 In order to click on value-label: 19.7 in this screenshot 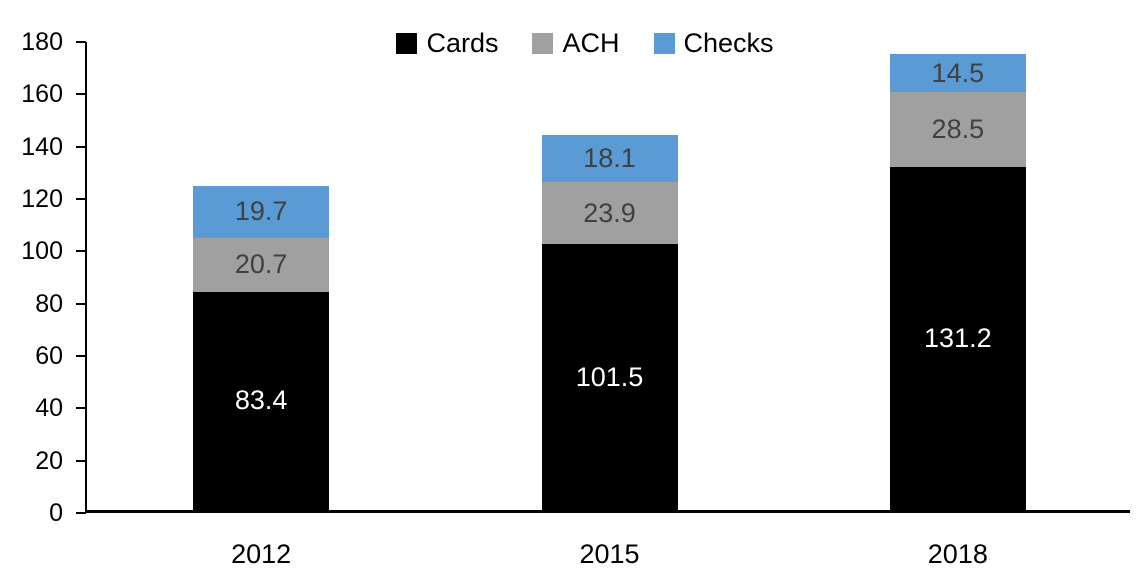, I will do `click(261, 211)`.